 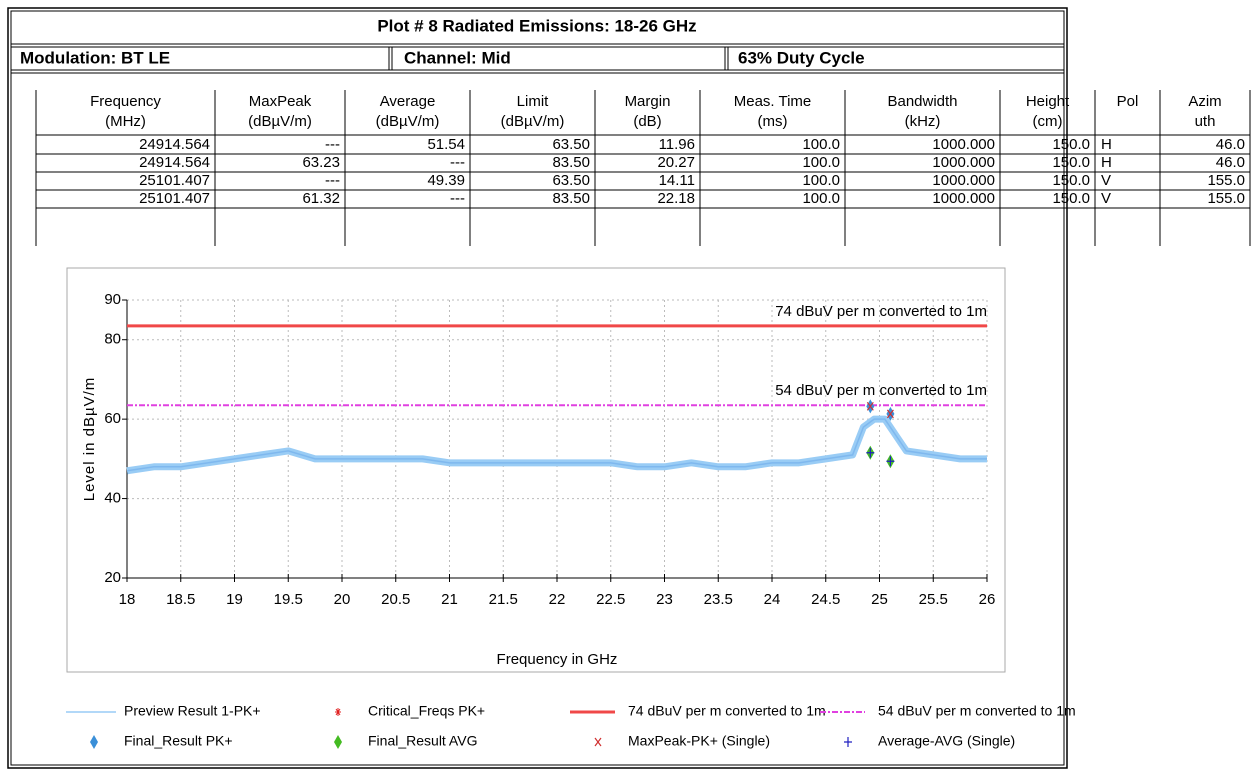 I want to click on legend-label: Final_Result AVG, so click(x=422, y=741).